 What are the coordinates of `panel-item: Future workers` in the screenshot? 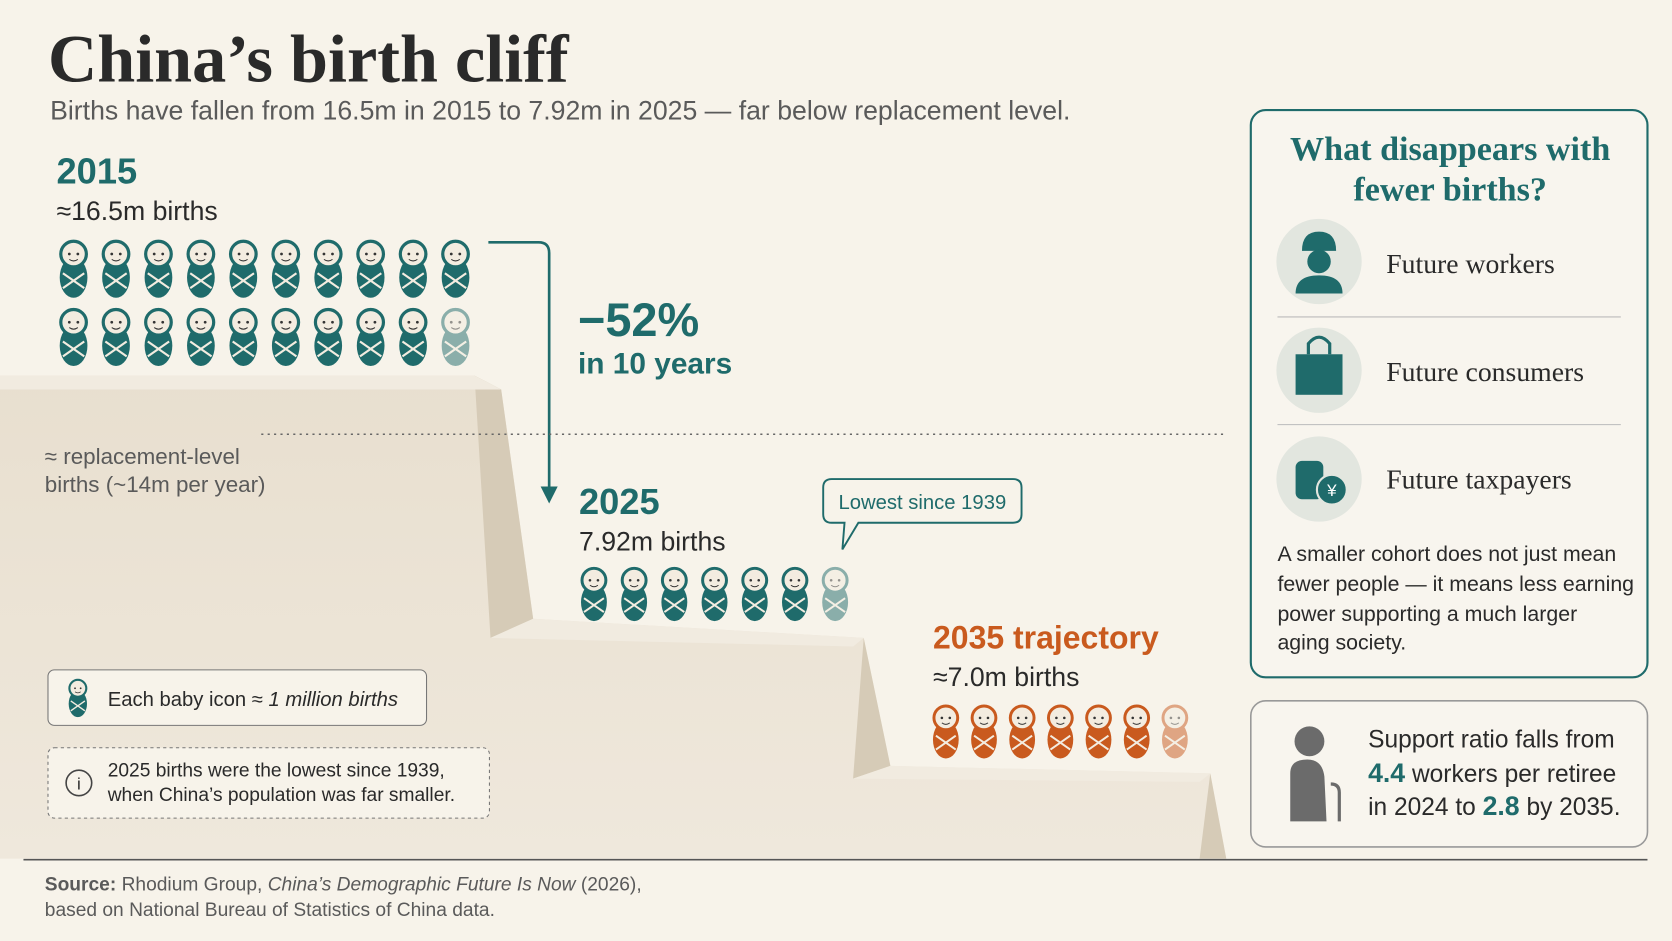 It's located at (1470, 263).